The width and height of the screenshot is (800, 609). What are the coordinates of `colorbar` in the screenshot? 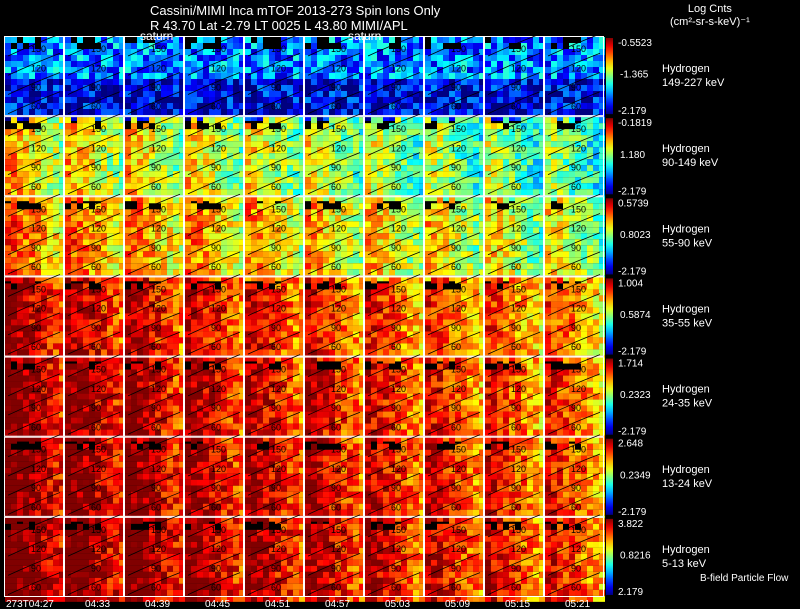 It's located at (609, 156).